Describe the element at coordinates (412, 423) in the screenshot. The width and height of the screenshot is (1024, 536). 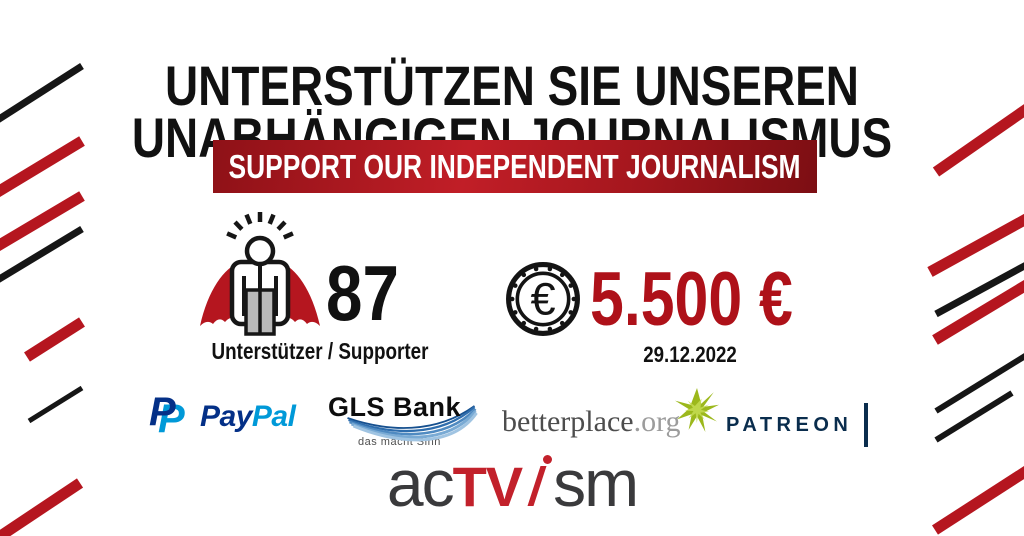
I see `gls-swoosh-icon` at that location.